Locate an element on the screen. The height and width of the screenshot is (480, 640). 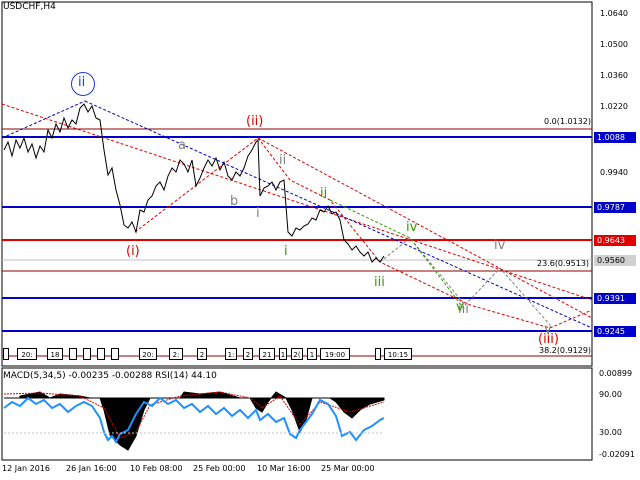
price-tick: 1.0500 is located at coordinates (614, 44).